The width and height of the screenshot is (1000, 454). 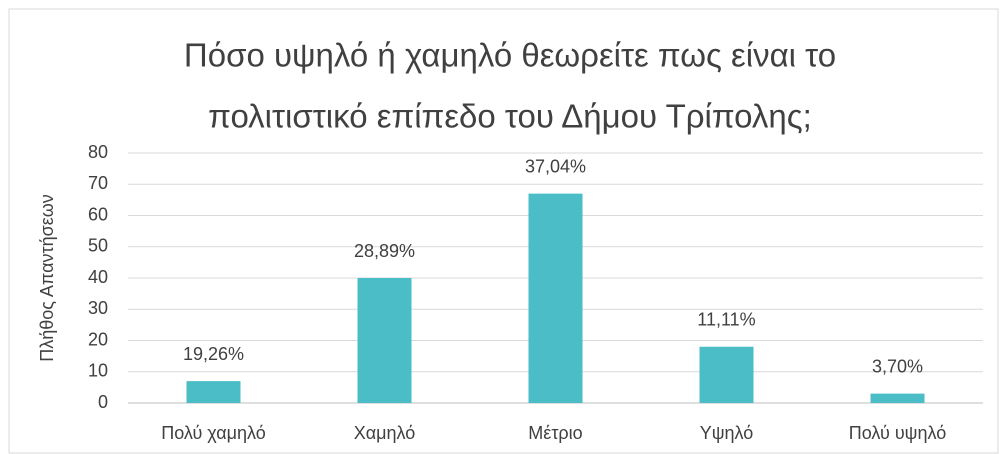 I want to click on y-tick-label: 10, so click(x=98, y=371).